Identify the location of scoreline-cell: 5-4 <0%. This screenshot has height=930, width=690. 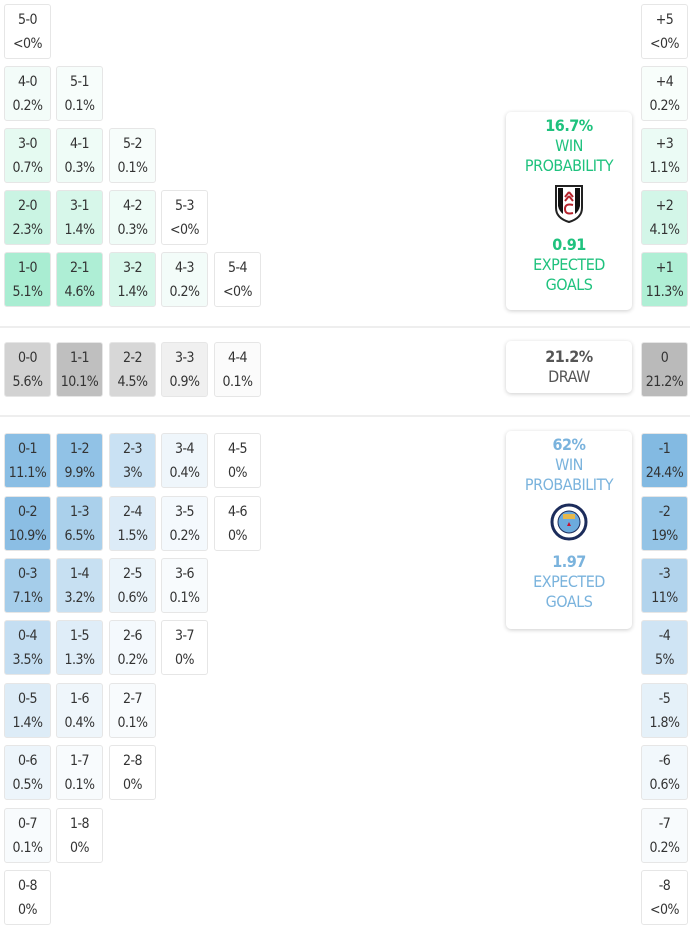
(237, 279).